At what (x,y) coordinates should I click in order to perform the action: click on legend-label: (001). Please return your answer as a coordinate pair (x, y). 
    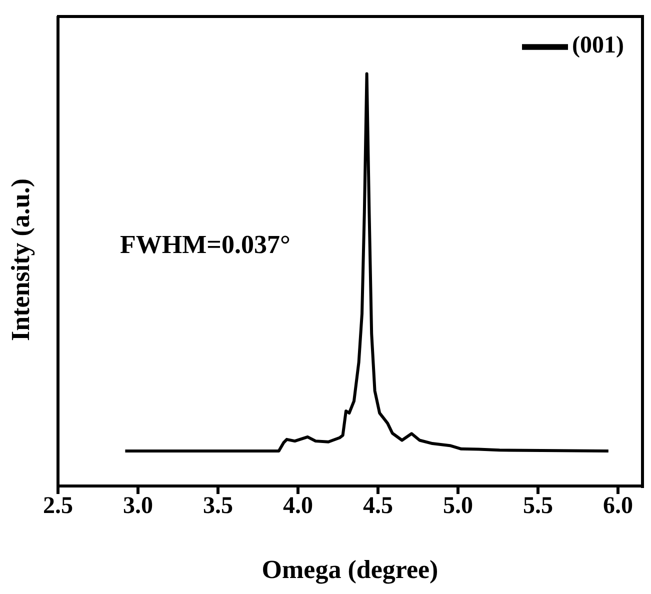
    Looking at the image, I should click on (598, 45).